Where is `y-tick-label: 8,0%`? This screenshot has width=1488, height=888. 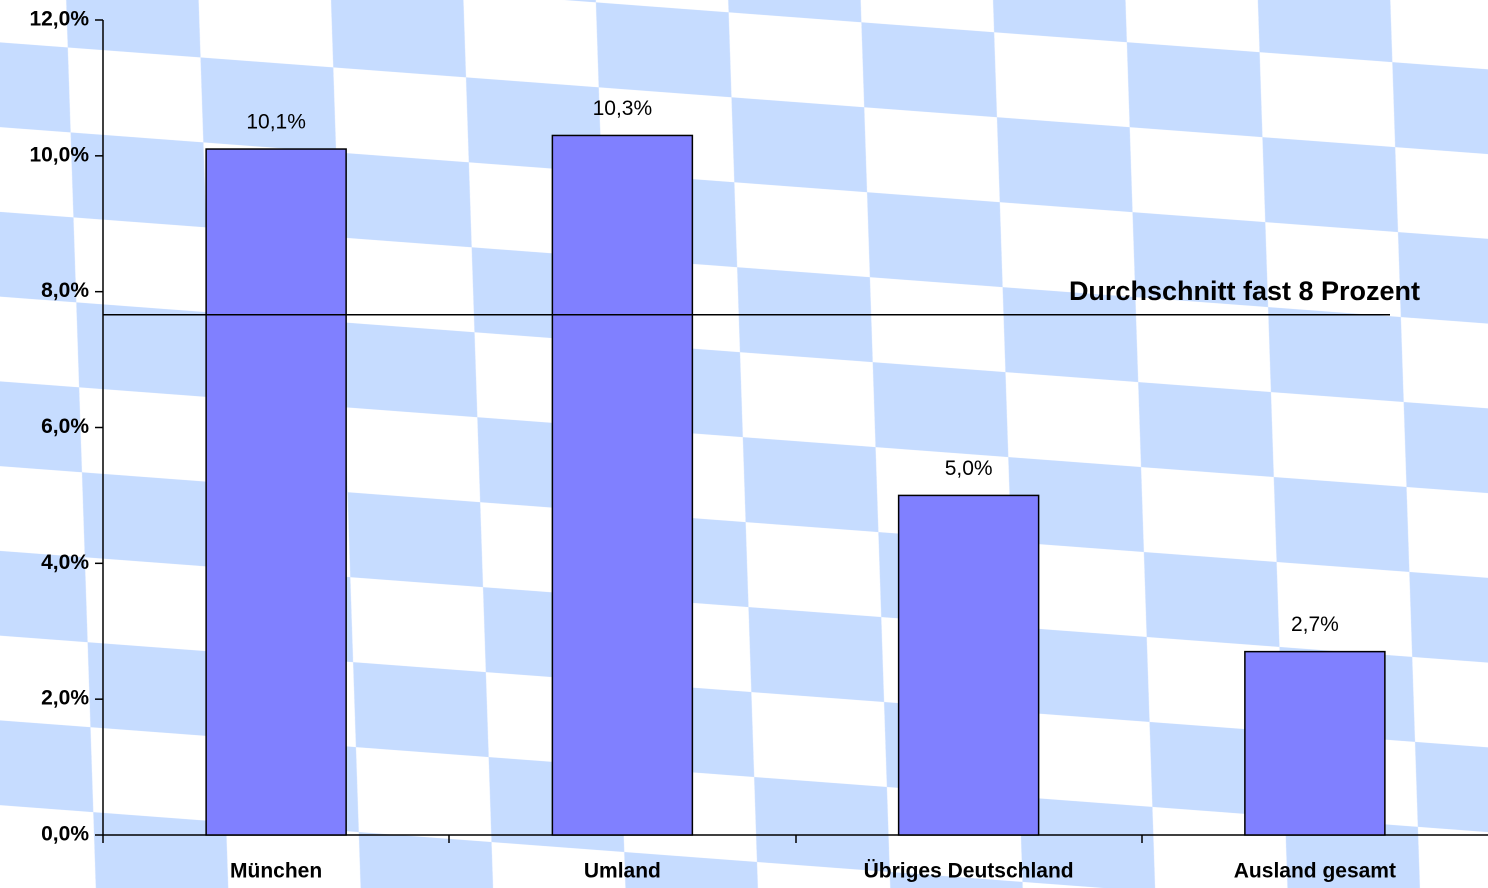
y-tick-label: 8,0% is located at coordinates (65, 290).